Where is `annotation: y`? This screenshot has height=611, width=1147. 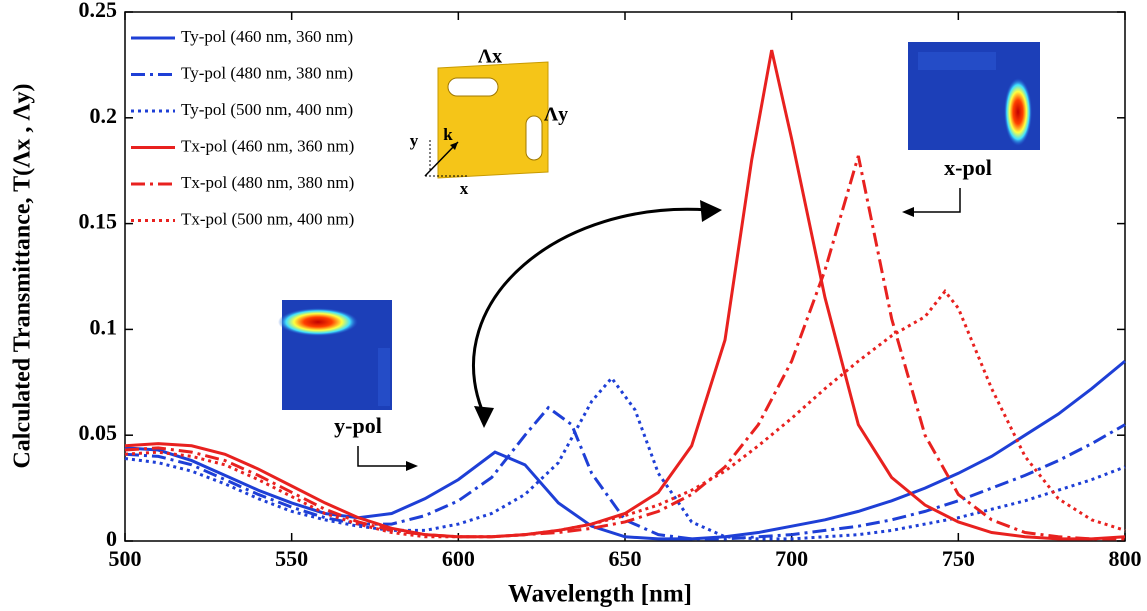 annotation: y is located at coordinates (414, 140).